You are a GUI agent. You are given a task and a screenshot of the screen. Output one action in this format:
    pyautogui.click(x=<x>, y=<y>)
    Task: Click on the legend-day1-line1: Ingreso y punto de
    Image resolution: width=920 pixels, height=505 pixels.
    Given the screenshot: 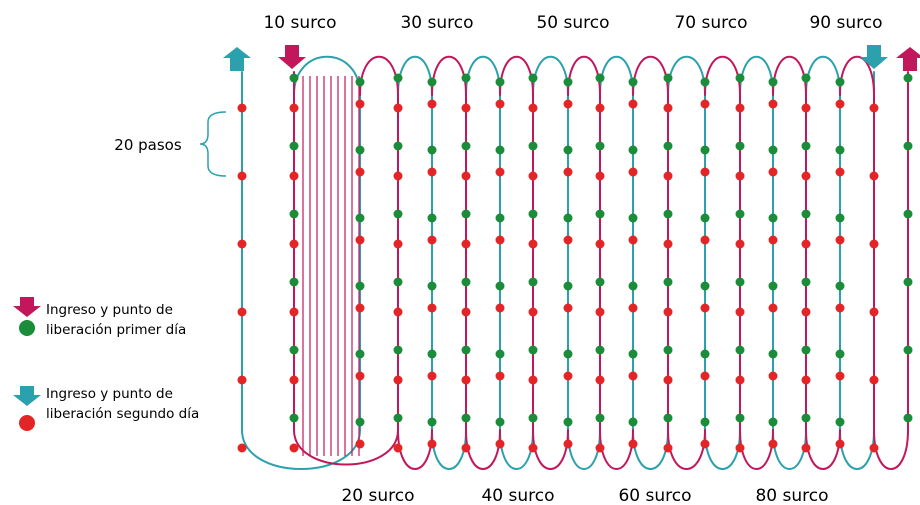 What is the action you would take?
    pyautogui.click(x=109, y=310)
    